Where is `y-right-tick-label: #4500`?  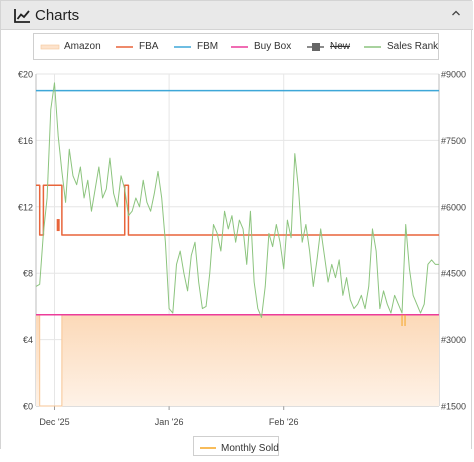
y-right-tick-label: #4500 is located at coordinates (453, 274).